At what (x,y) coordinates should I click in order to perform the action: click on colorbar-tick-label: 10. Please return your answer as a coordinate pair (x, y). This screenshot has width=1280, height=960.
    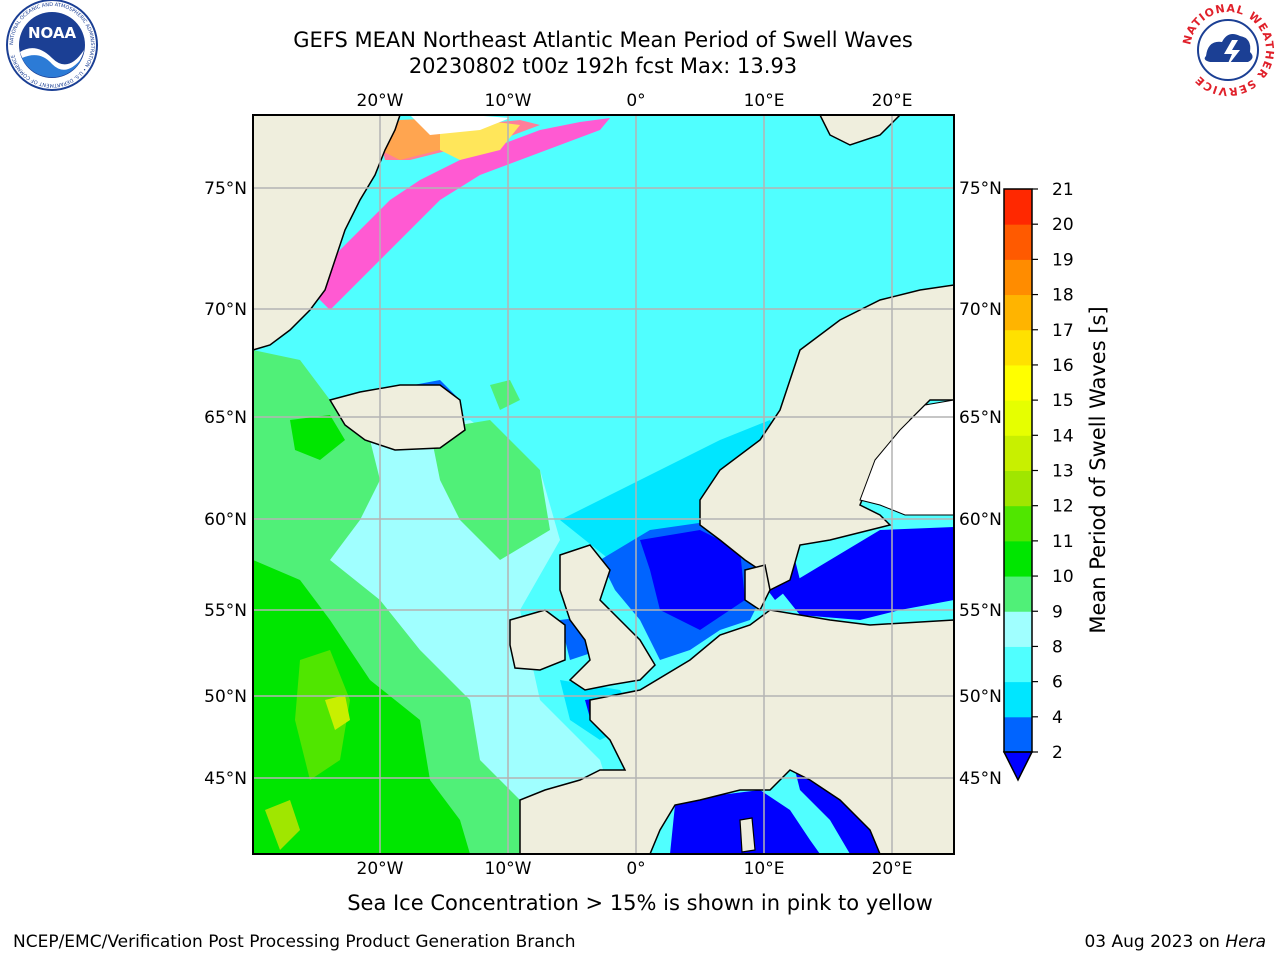
    Looking at the image, I should click on (1063, 577).